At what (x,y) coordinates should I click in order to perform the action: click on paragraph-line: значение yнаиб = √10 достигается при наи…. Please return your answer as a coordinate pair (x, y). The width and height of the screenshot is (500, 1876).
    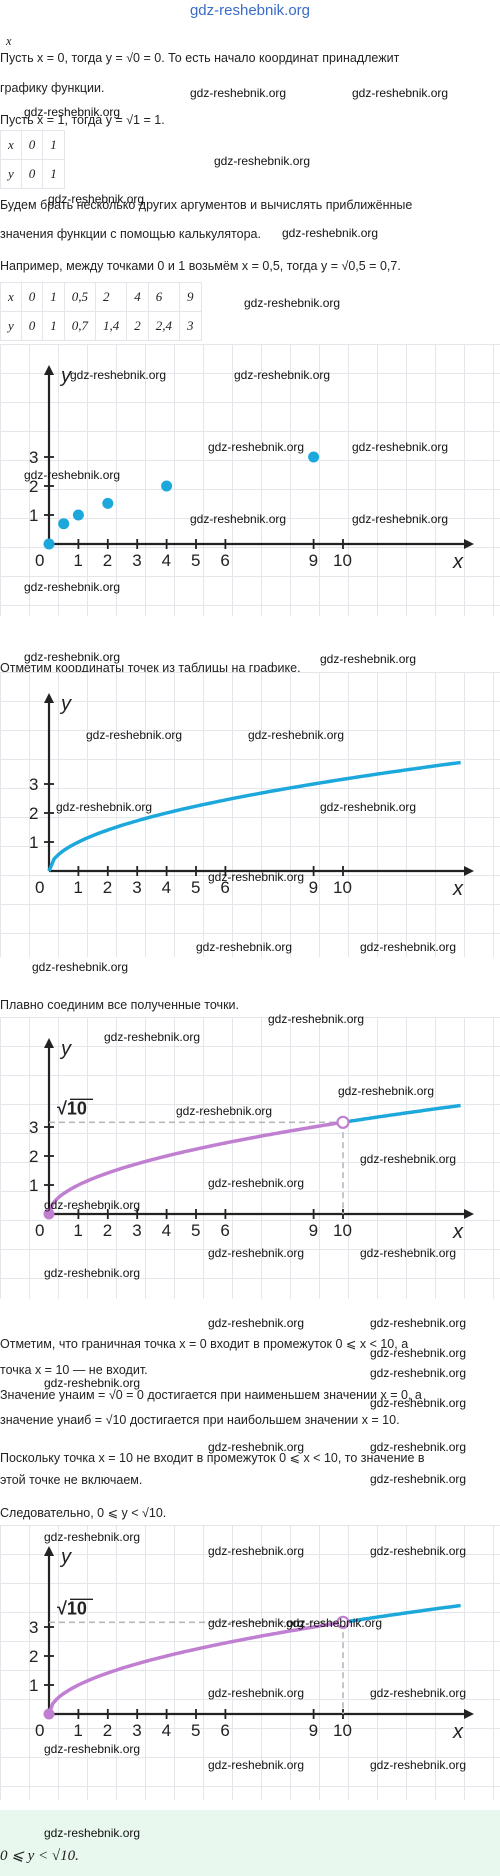
    Looking at the image, I should click on (200, 1420).